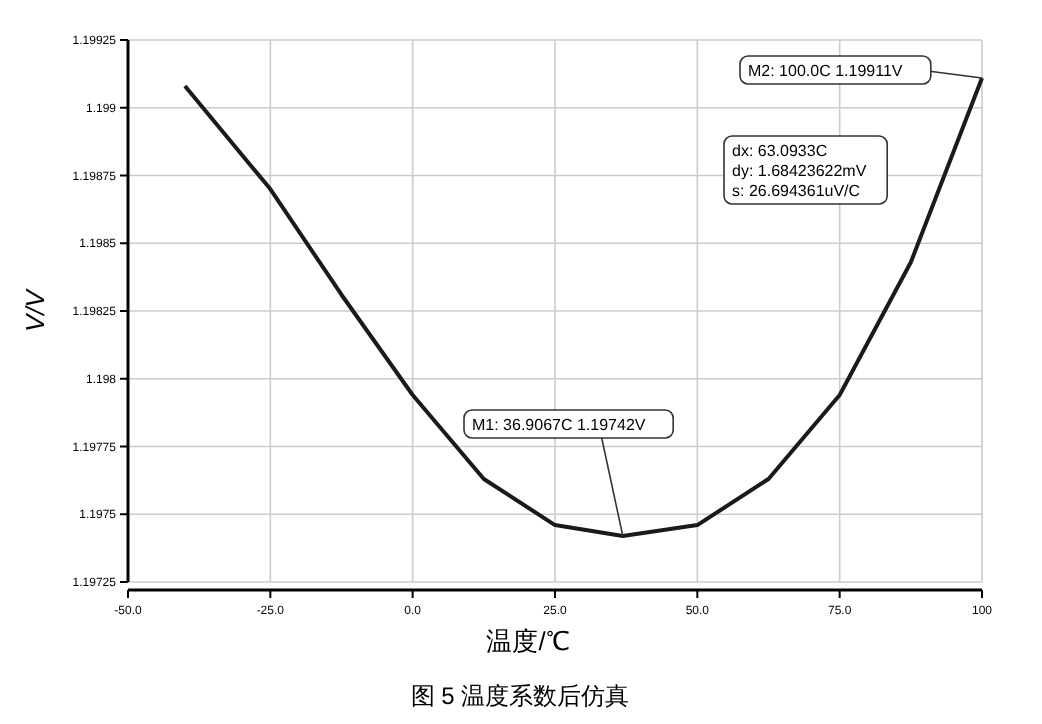  Describe the element at coordinates (800, 171) in the screenshot. I see `annotation: dx: 63.0933C dy: 1.68423622mV s: 26.694361uV/C` at that location.